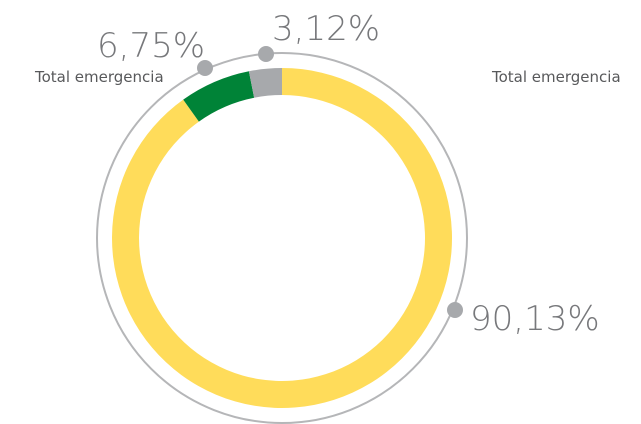  Describe the element at coordinates (535, 319) in the screenshot. I see `value-label: 90,13%` at that location.